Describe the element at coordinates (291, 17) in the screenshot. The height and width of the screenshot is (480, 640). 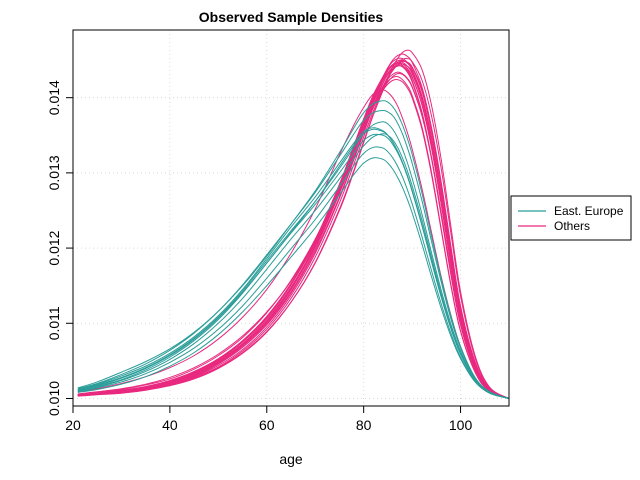
I see `chart-title: Observed Sample Densities` at that location.